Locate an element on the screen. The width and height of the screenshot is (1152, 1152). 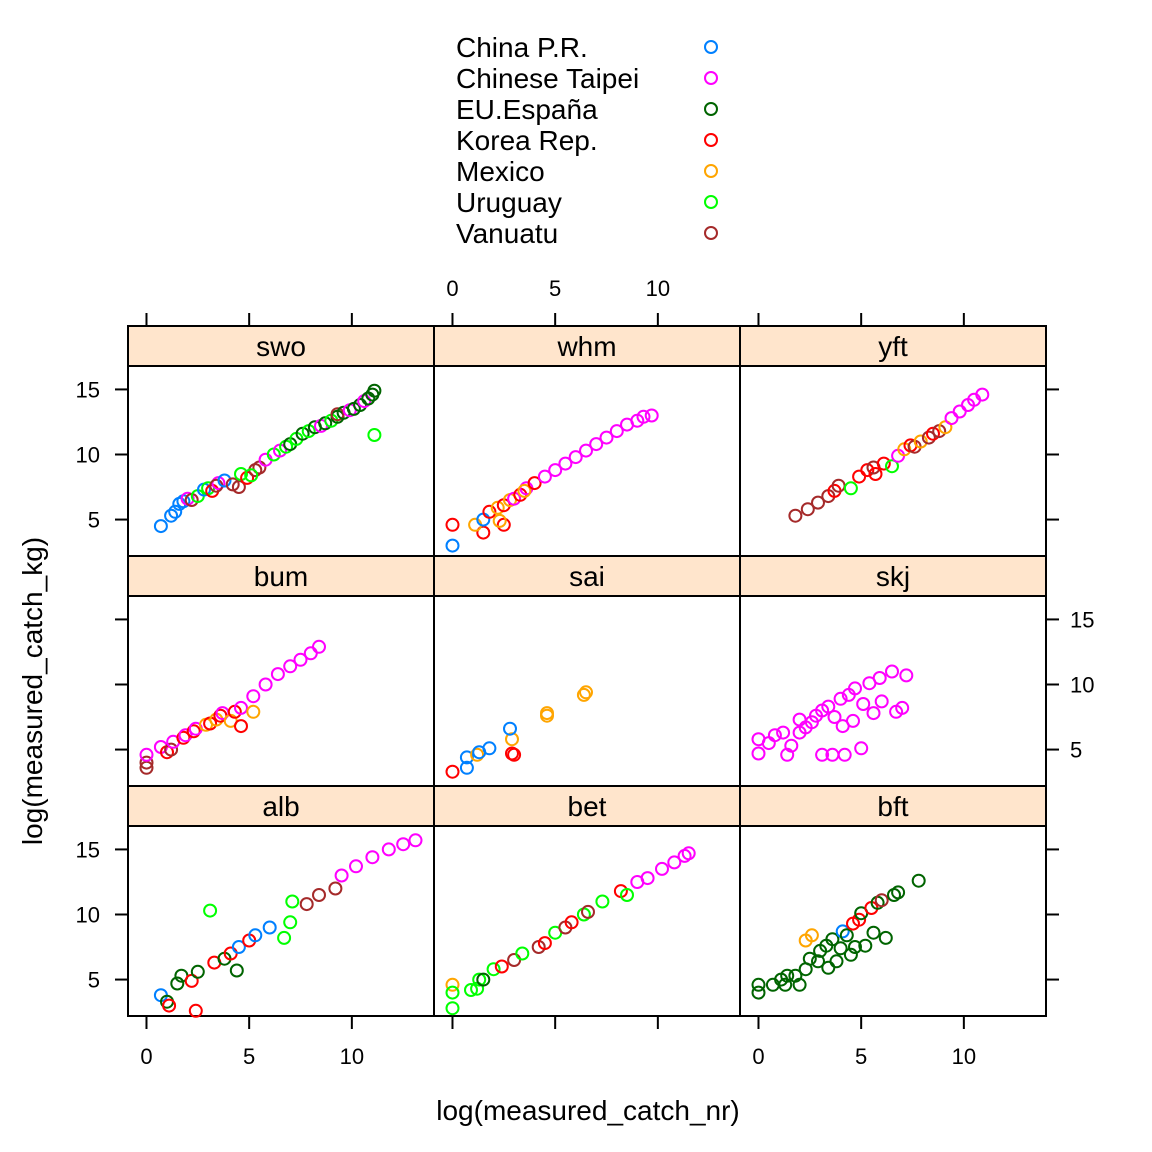
panel-strip-label: bum is located at coordinates (281, 576).